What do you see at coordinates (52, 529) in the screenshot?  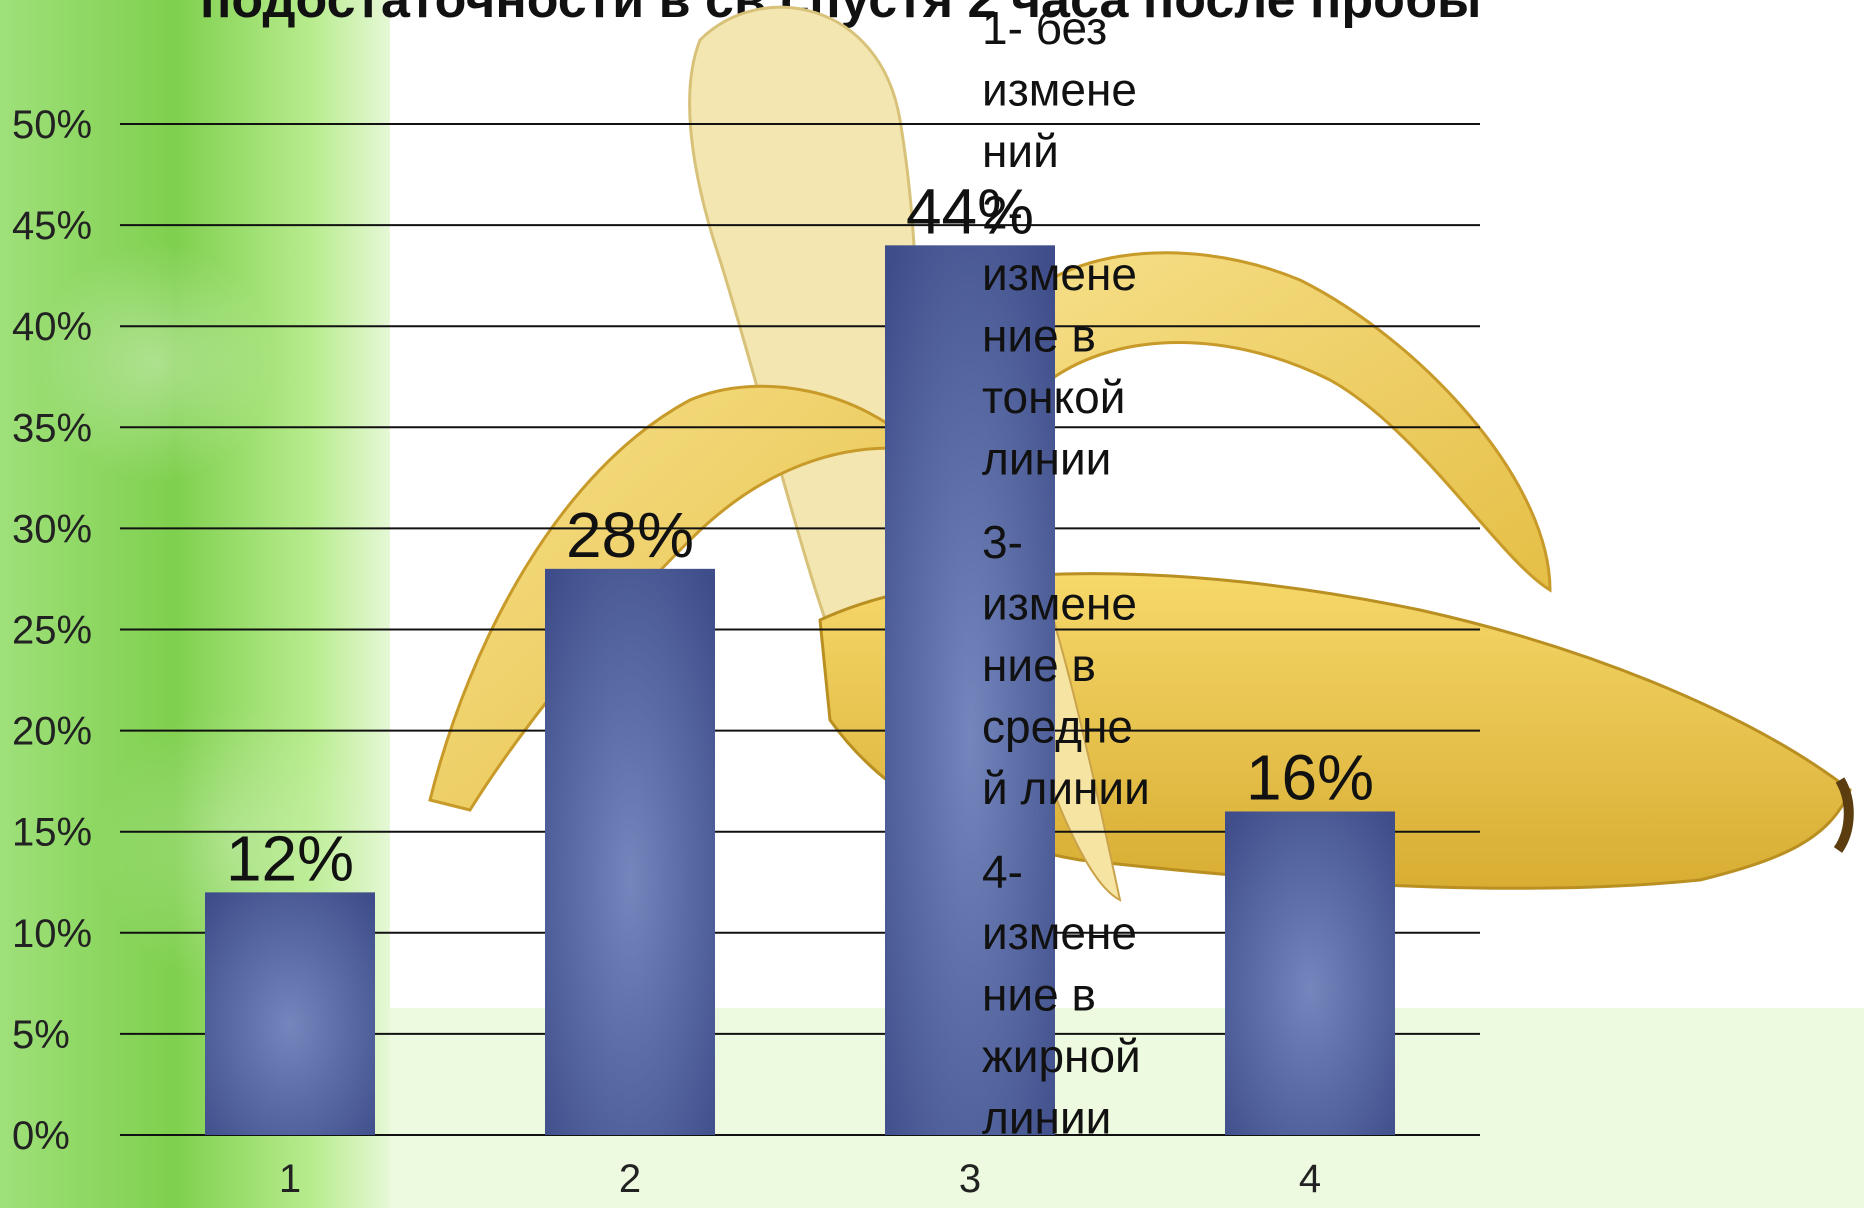 I see `y-tick-label: 30%` at bounding box center [52, 529].